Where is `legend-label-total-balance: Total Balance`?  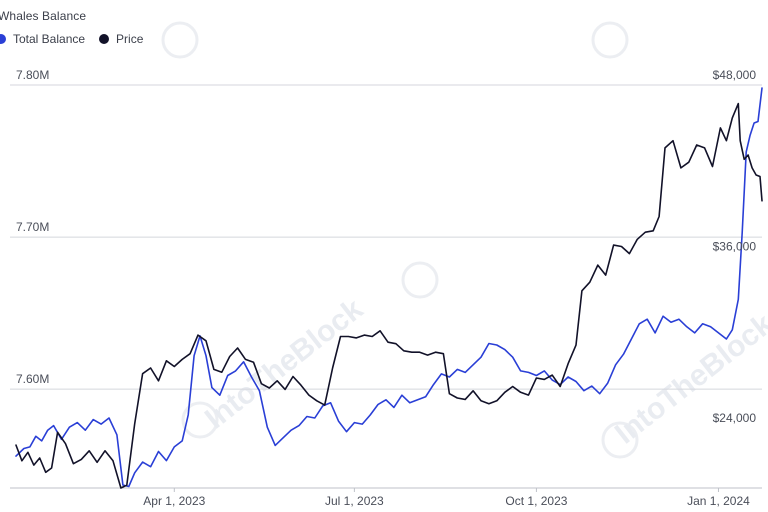 legend-label-total-balance: Total Balance is located at coordinates (49, 39).